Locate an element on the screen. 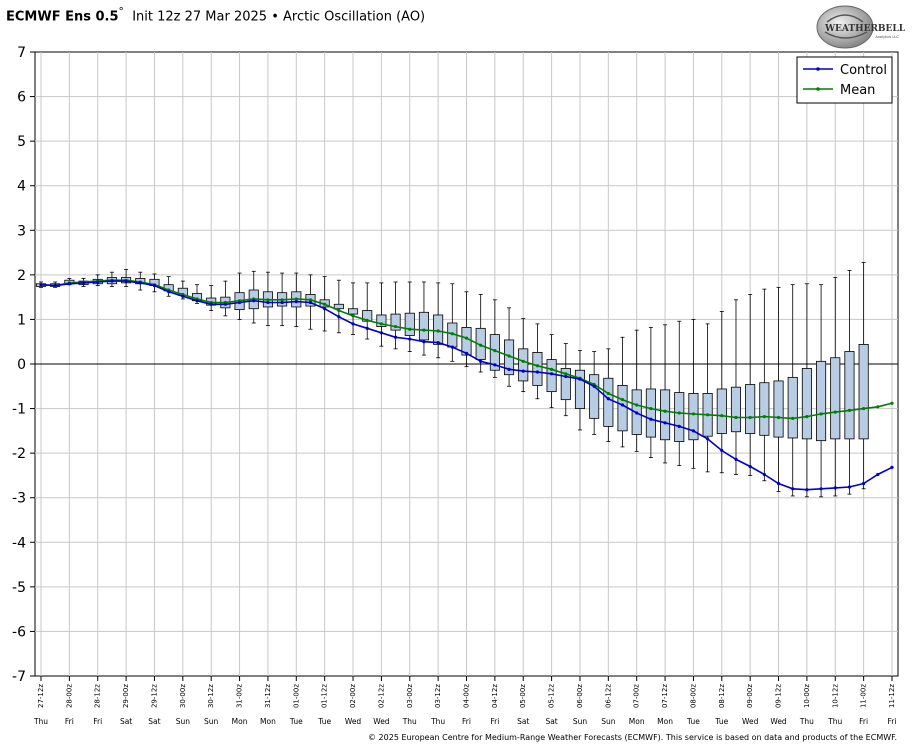 This screenshot has height=750, width=913. y-axis-ticks: 7 6 5 4 3 2 1 0 -1 -2 -3 -4 -5 -6 -7 is located at coordinates (23, 365).